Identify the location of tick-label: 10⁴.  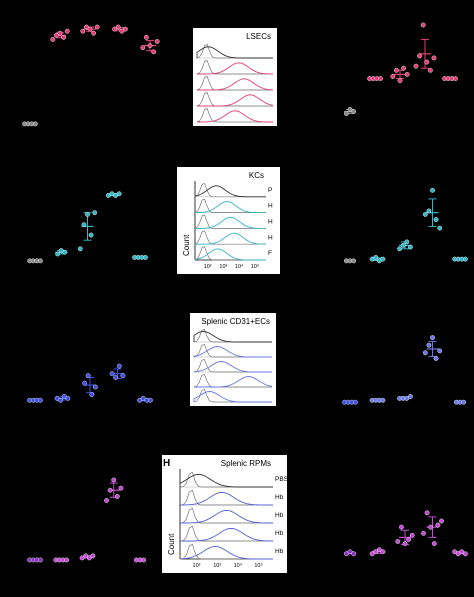
(239, 266).